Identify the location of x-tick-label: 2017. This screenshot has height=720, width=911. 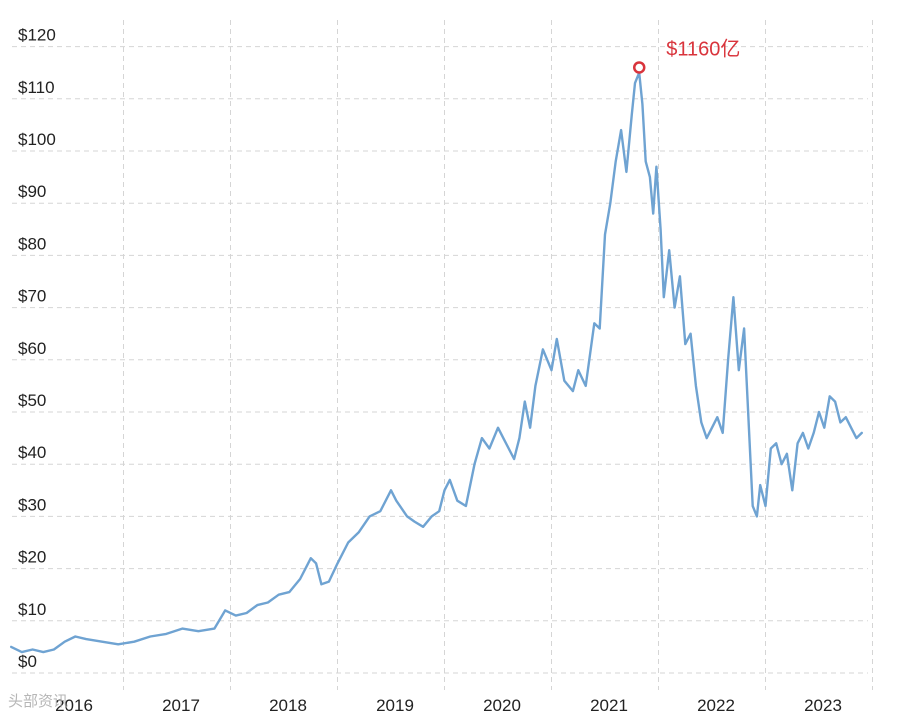
(181, 705).